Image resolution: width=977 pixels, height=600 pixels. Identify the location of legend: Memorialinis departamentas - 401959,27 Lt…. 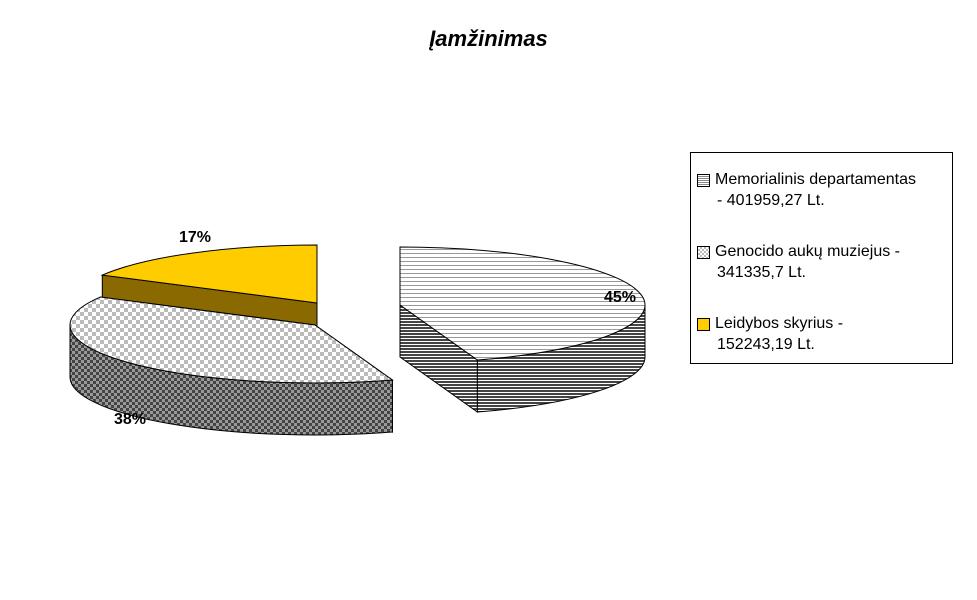
(821, 258).